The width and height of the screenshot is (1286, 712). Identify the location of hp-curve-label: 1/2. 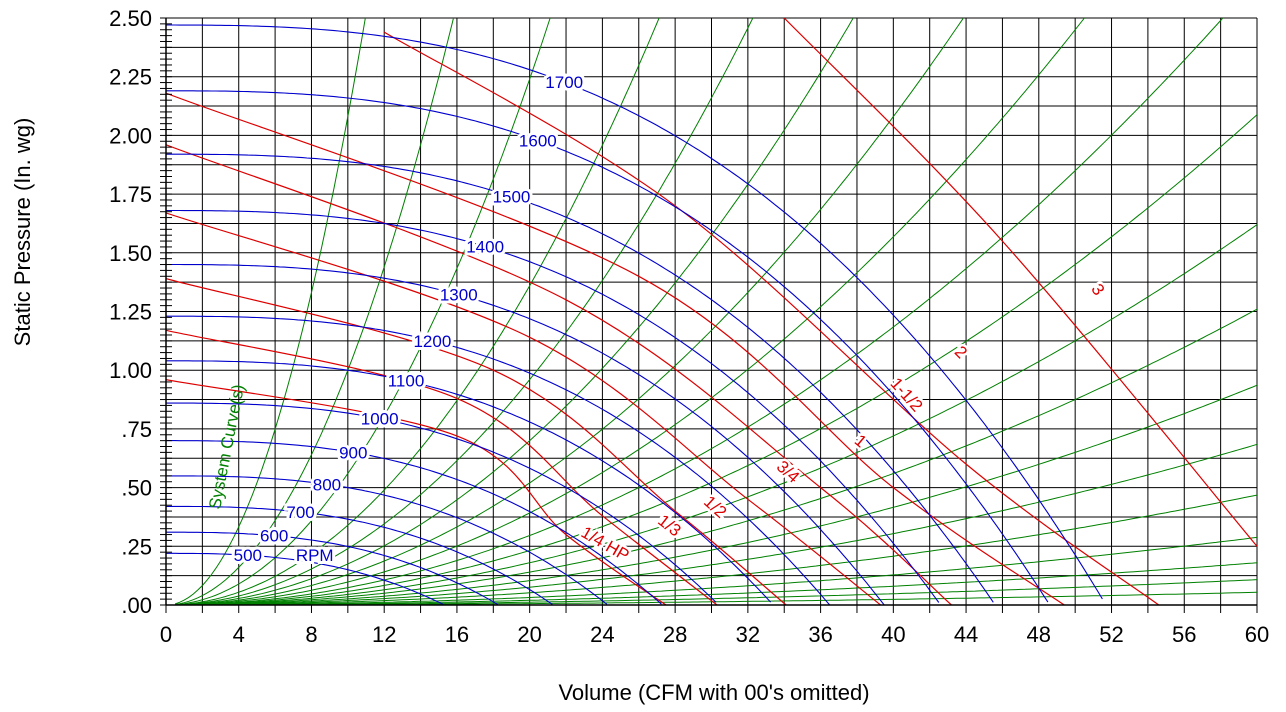
(715, 507).